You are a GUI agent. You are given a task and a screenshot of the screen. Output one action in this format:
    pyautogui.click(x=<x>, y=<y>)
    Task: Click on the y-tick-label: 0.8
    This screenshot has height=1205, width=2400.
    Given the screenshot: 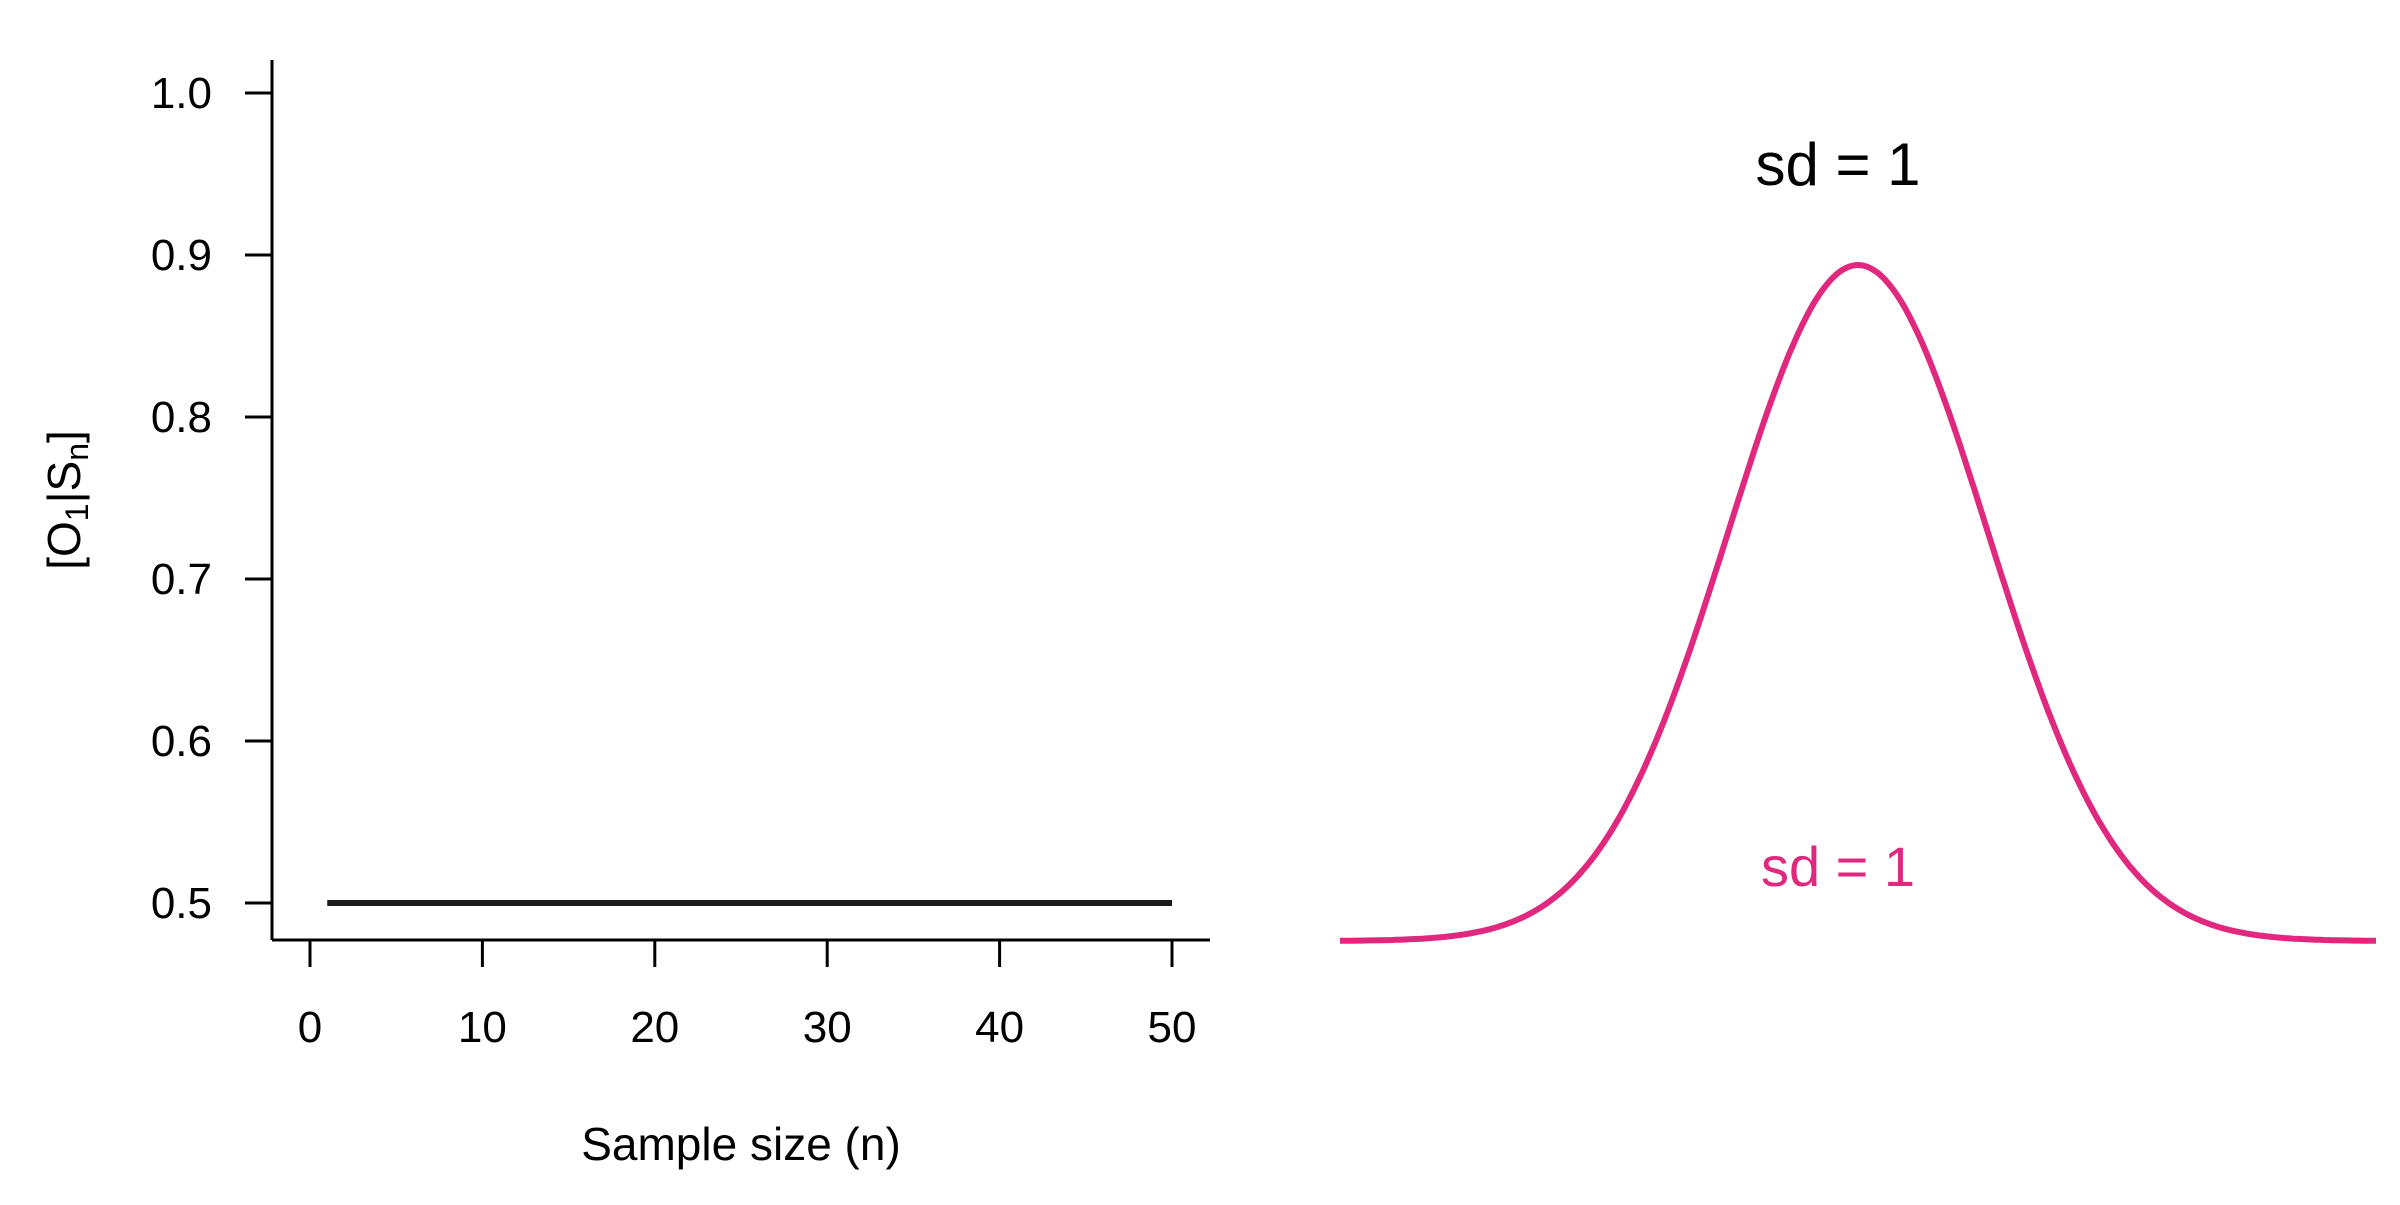 What is the action you would take?
    pyautogui.click(x=181, y=417)
    